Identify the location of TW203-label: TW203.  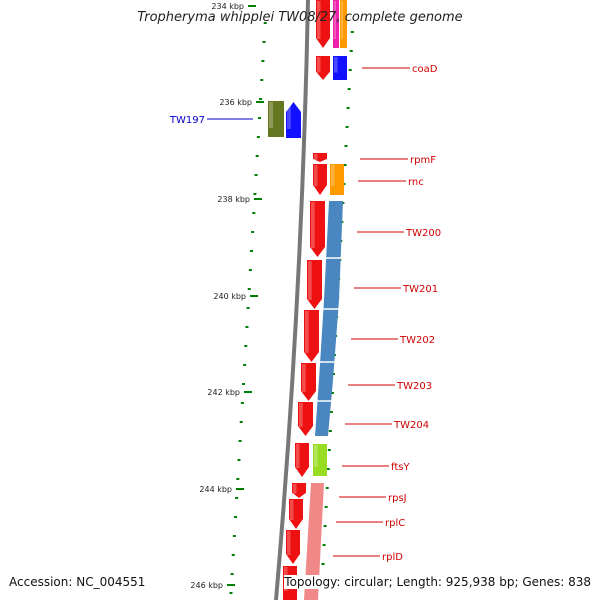
(414, 386).